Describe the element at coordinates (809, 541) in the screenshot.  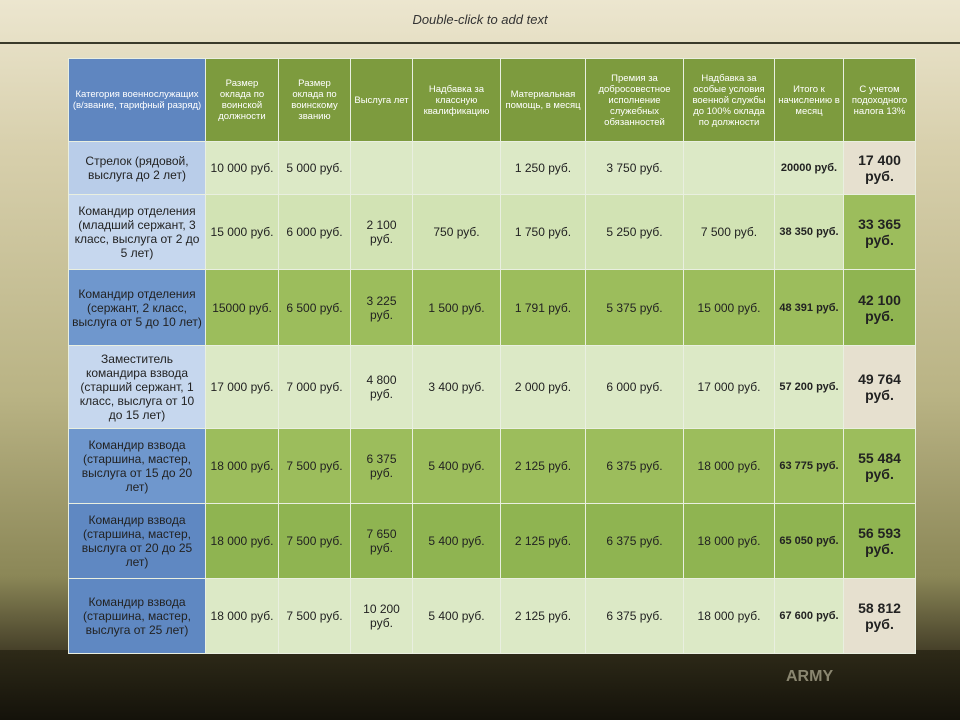
I see `amount-cell: 65 050 руб.` at that location.